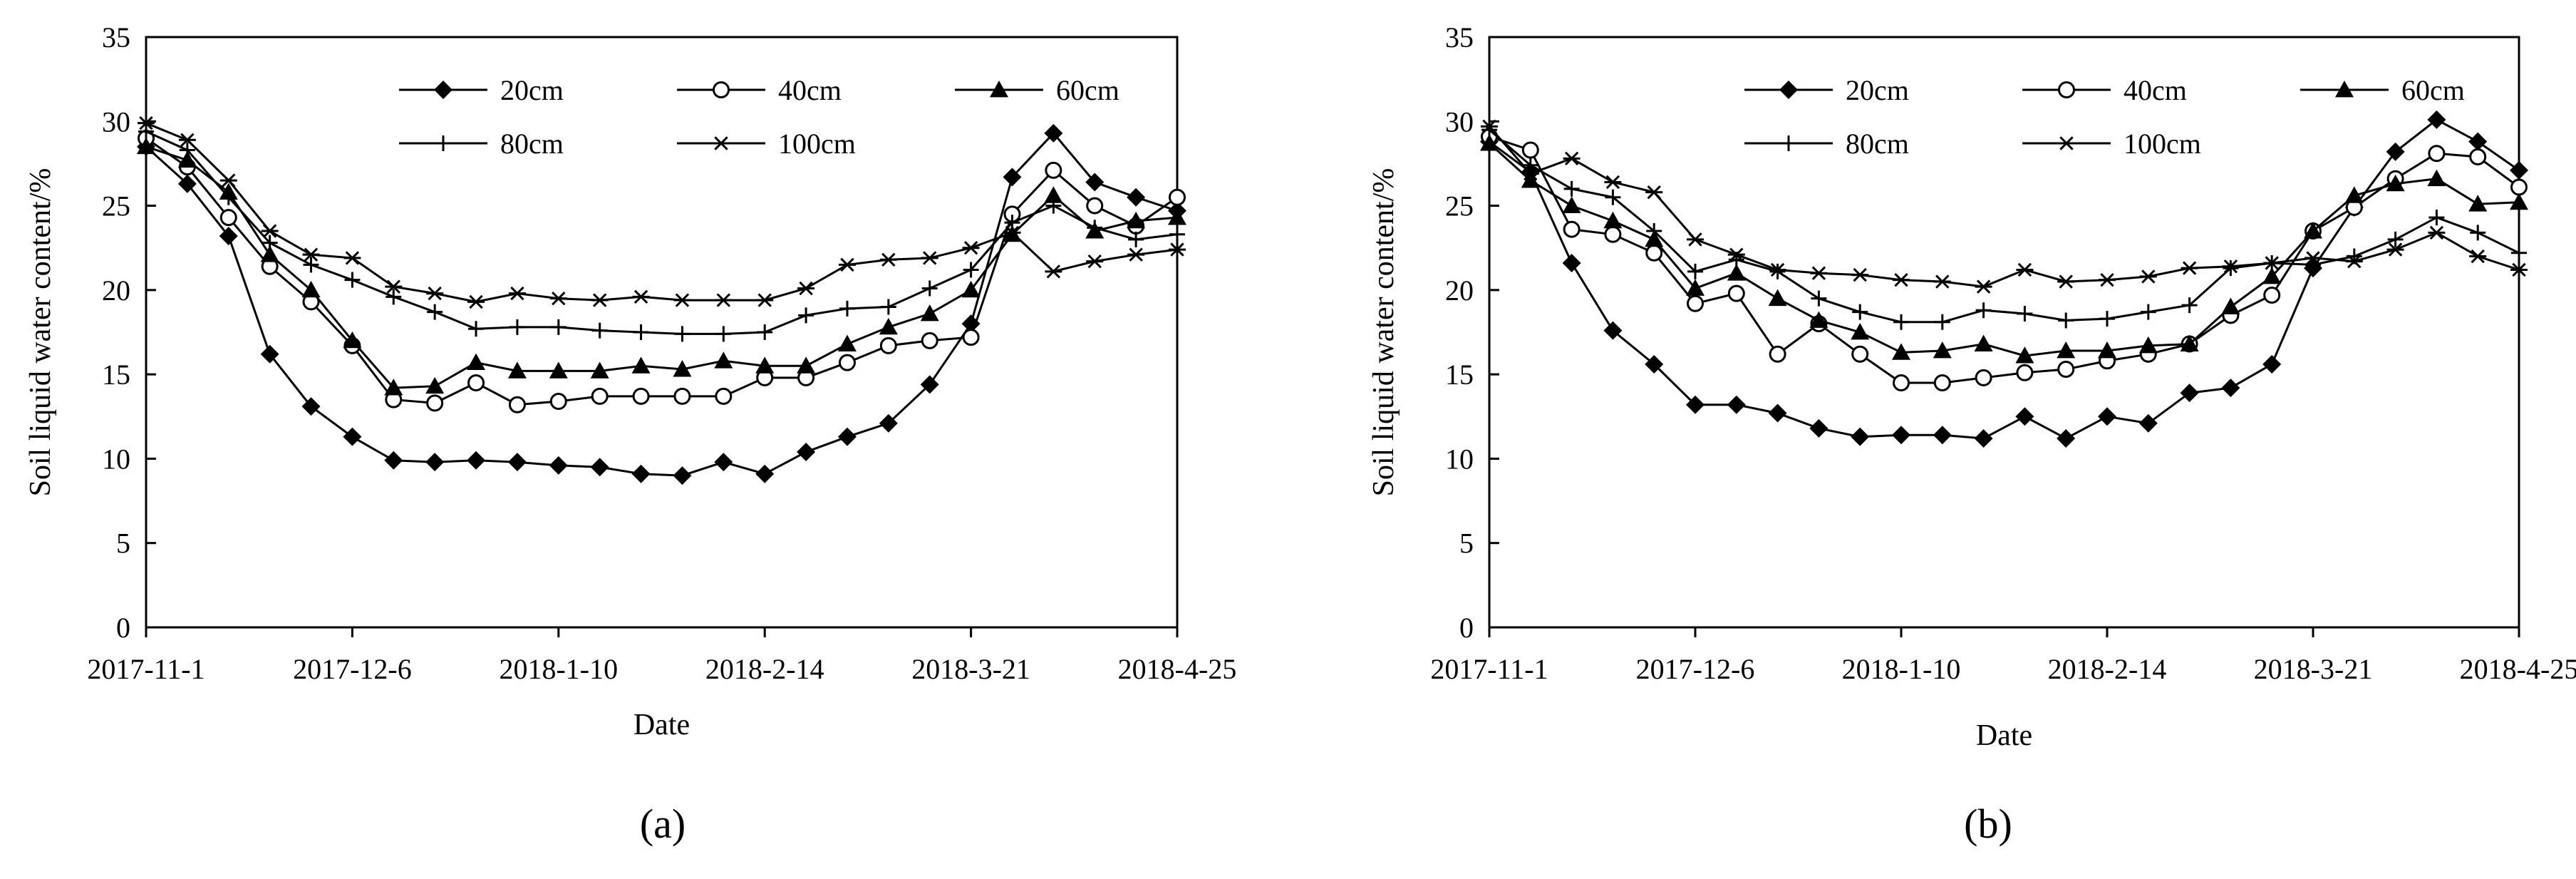 The height and width of the screenshot is (879, 2576). What do you see at coordinates (2383, 90) in the screenshot?
I see `legend-item-60cm: 60cm` at bounding box center [2383, 90].